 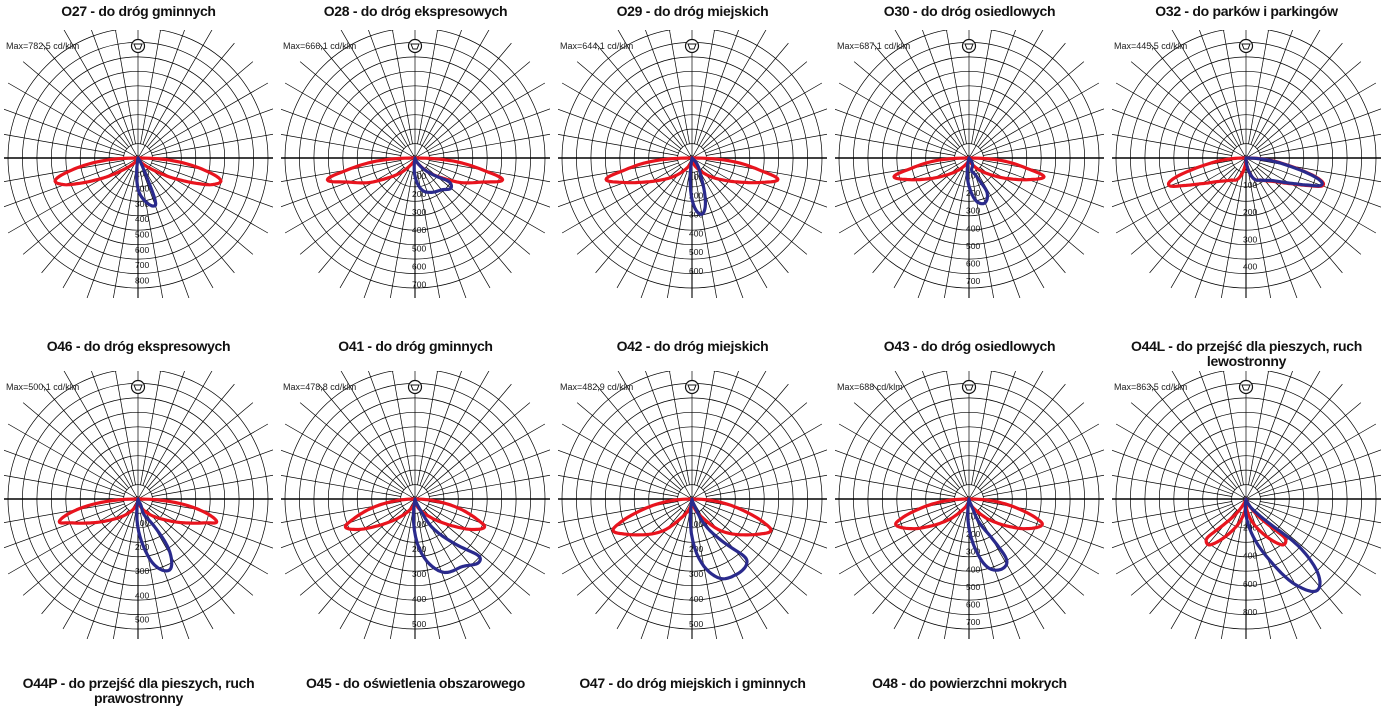 What do you see at coordinates (419, 284) in the screenshot?
I see `tick-label: 700` at bounding box center [419, 284].